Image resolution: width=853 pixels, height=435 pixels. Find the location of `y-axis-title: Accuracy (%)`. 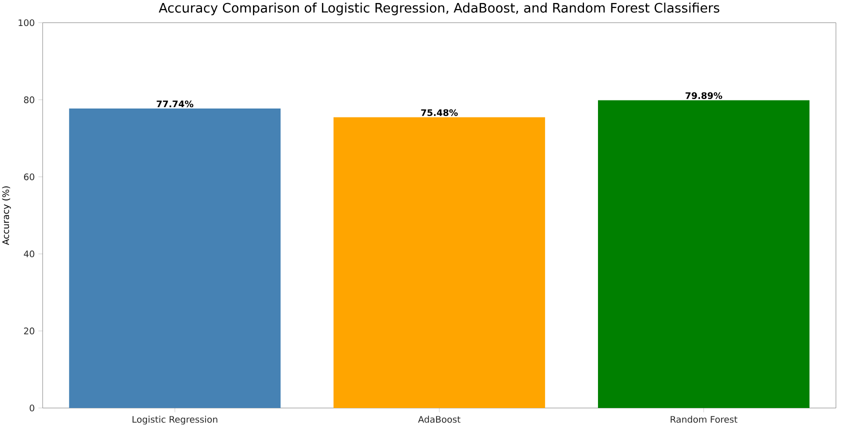

y-axis-title: Accuracy (%) is located at coordinates (6, 216).